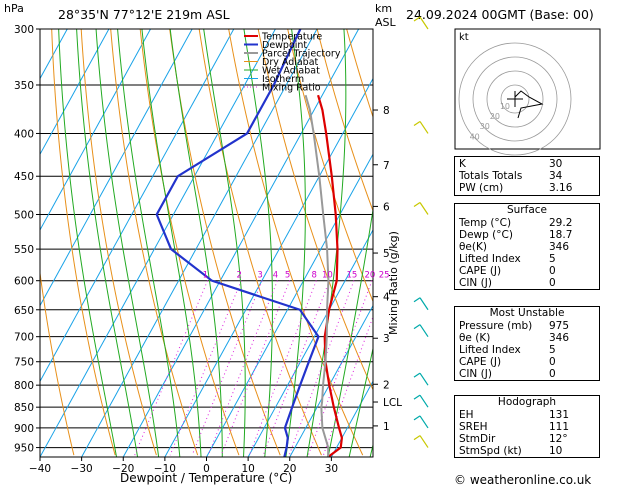 This screenshot has width=629, height=486. I want to click on pressure-tick-label: 700, so click(24, 338).